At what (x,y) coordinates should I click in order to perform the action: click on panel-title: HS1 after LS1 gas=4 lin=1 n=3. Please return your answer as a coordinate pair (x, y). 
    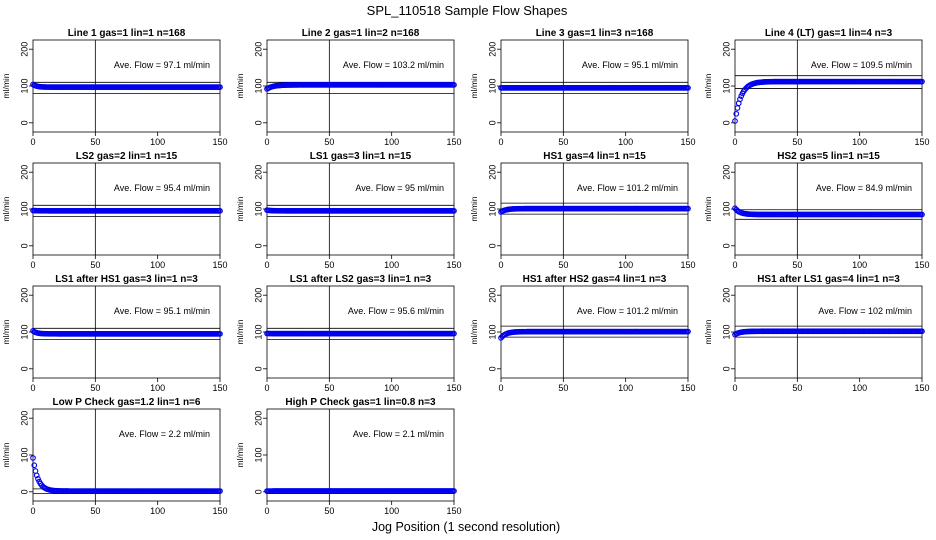
    Looking at the image, I should click on (828, 279).